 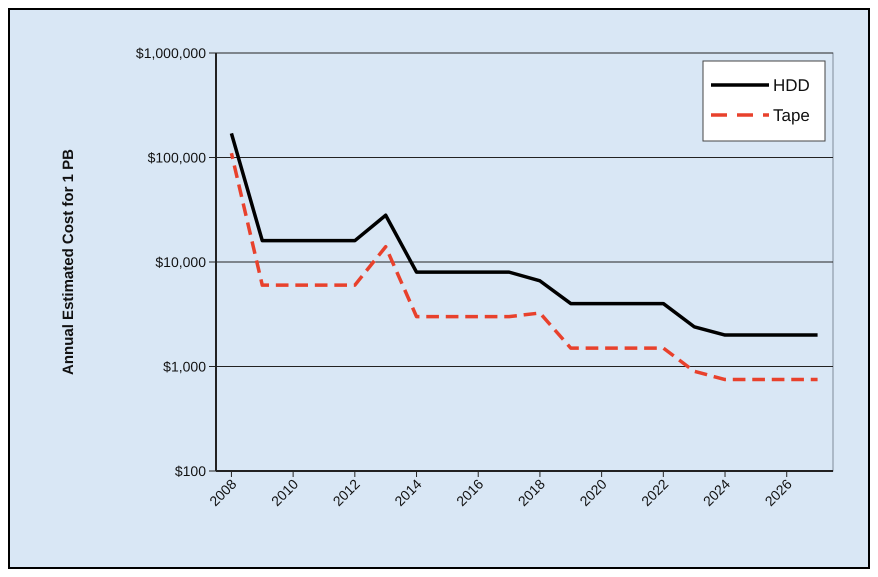 I want to click on y-tick-label: $10,000, so click(x=180, y=262).